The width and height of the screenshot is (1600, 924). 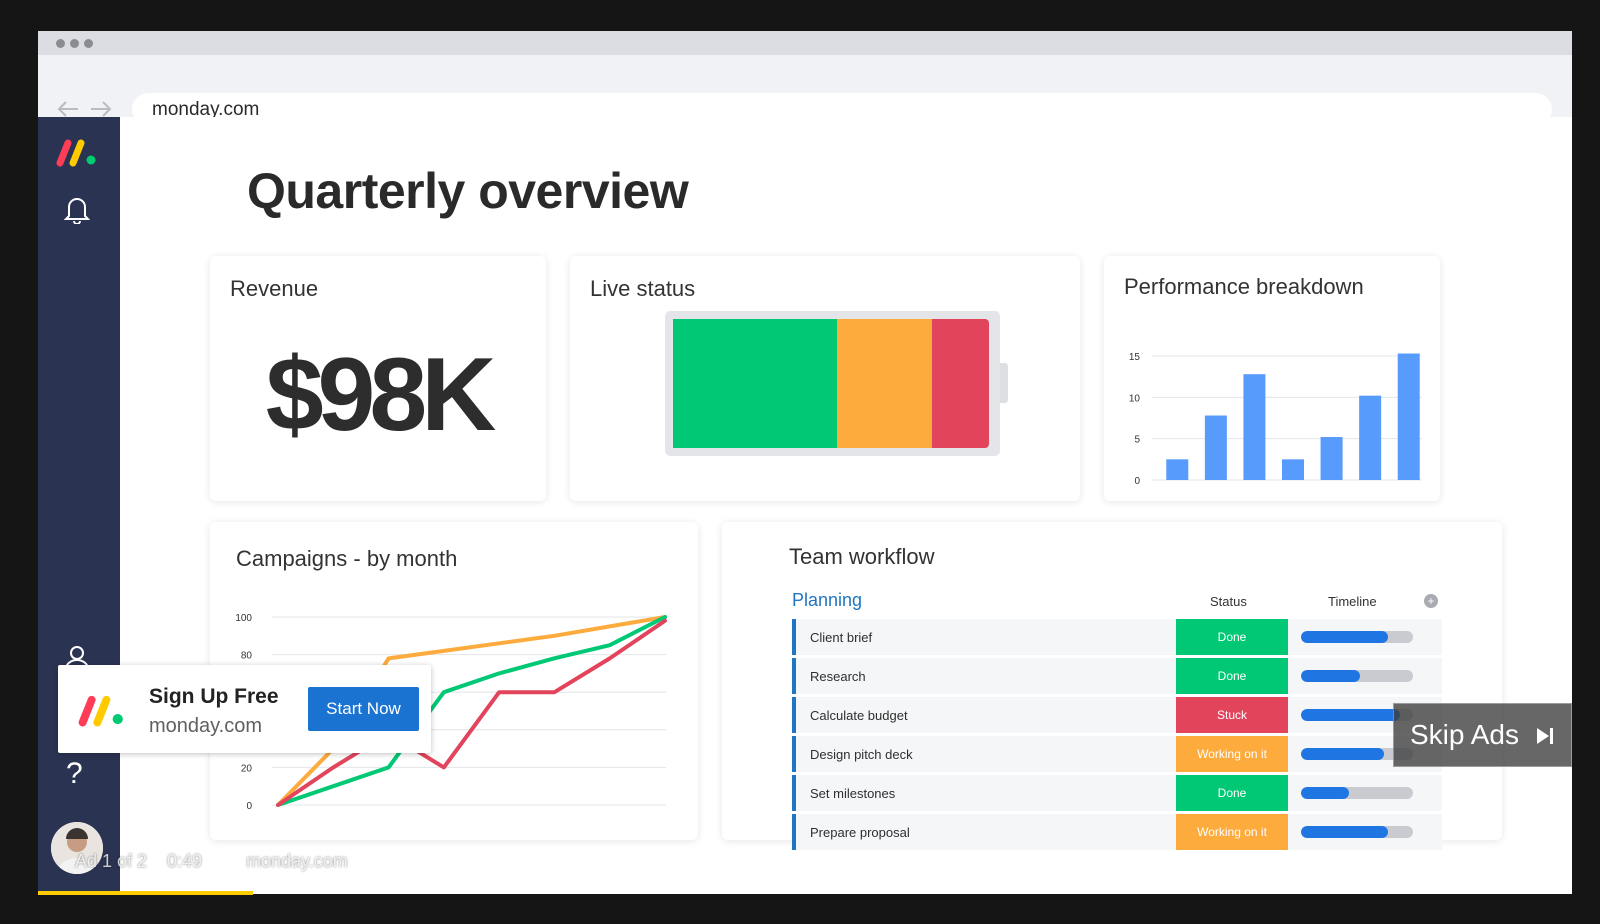 I want to click on y-tick-label: 20, so click(x=247, y=768).